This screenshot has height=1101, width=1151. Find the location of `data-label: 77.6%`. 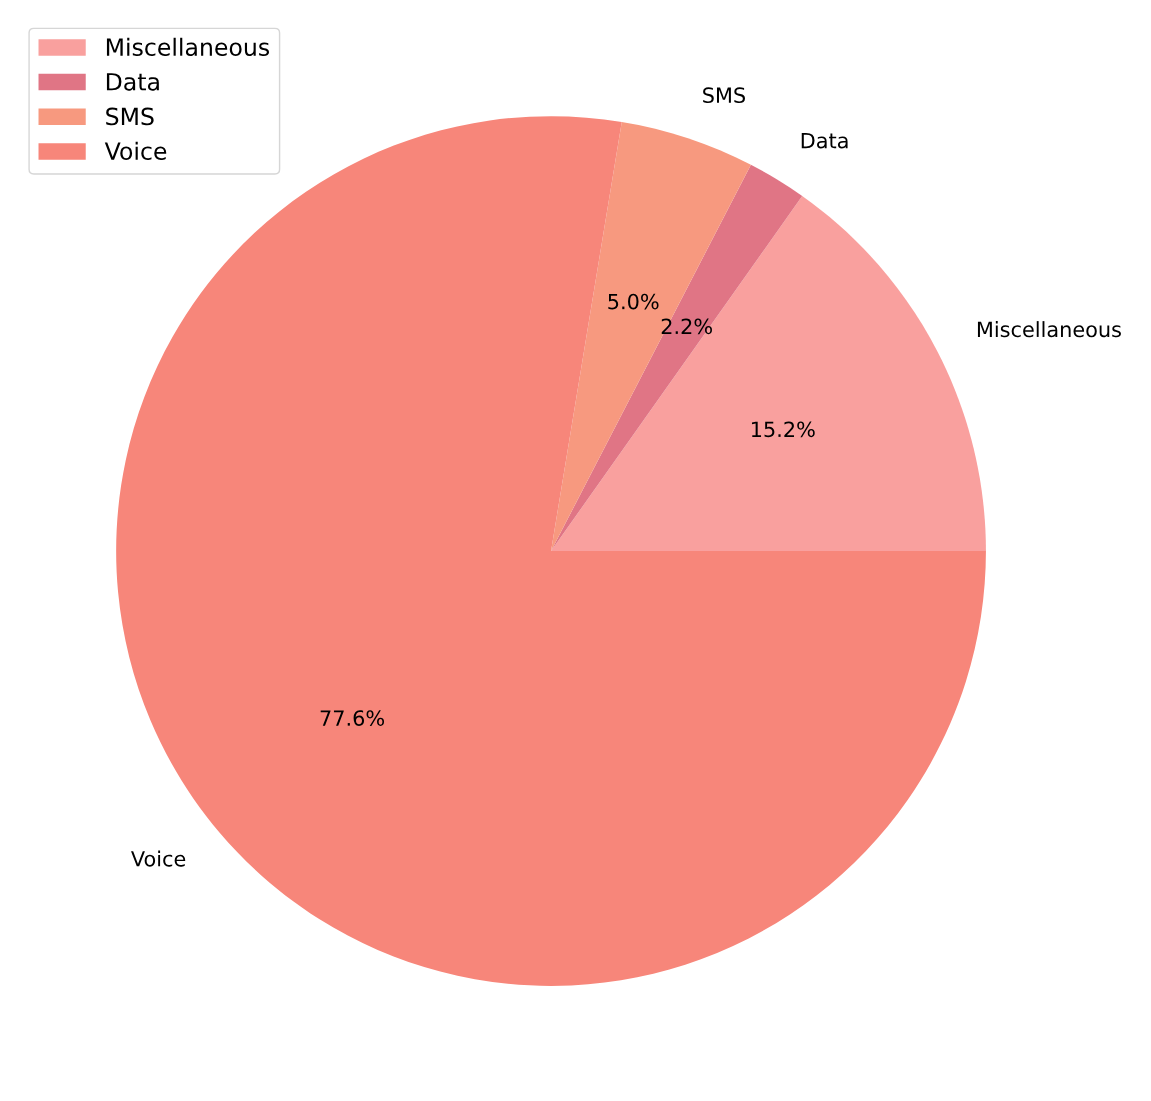

data-label: 77.6% is located at coordinates (352, 718).